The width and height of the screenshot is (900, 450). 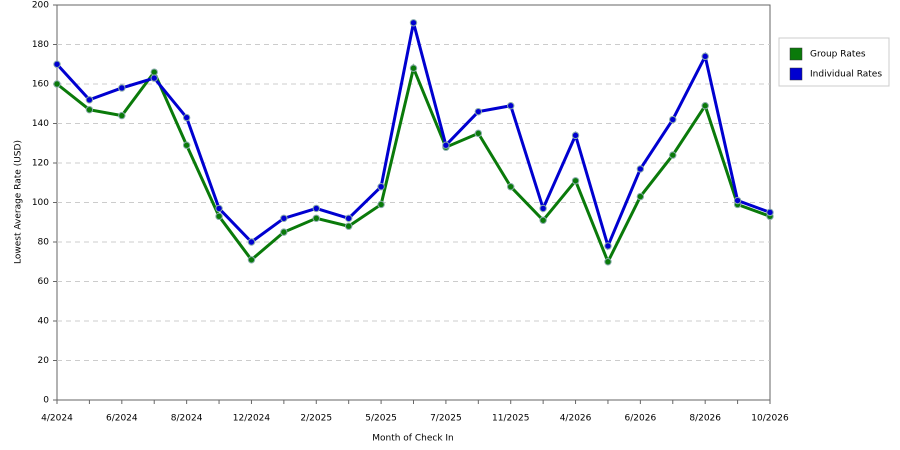 I want to click on y-tick-label: 20, so click(x=44, y=361).